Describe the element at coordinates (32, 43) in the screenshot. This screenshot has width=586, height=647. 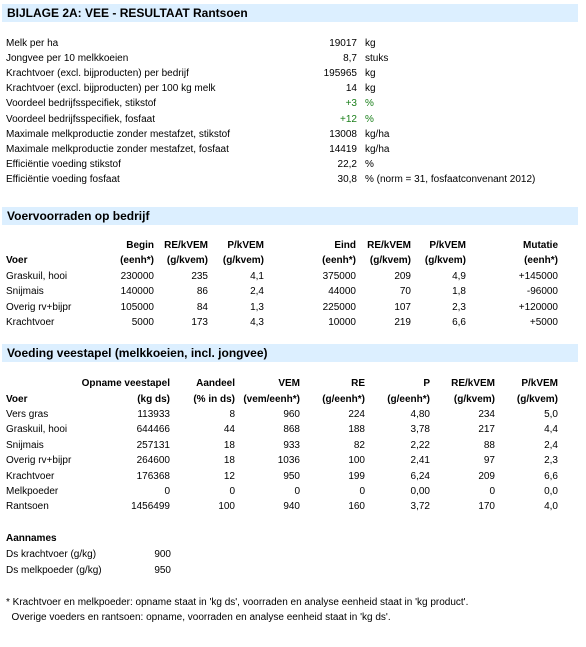
I see `summary-label: Melk per ha` at that location.